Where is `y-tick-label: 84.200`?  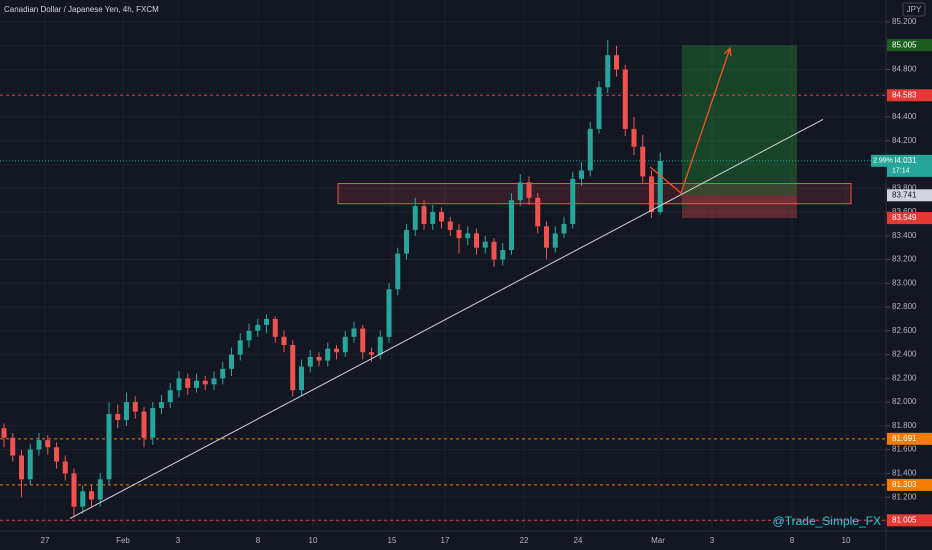
y-tick-label: 84.200 is located at coordinates (904, 140).